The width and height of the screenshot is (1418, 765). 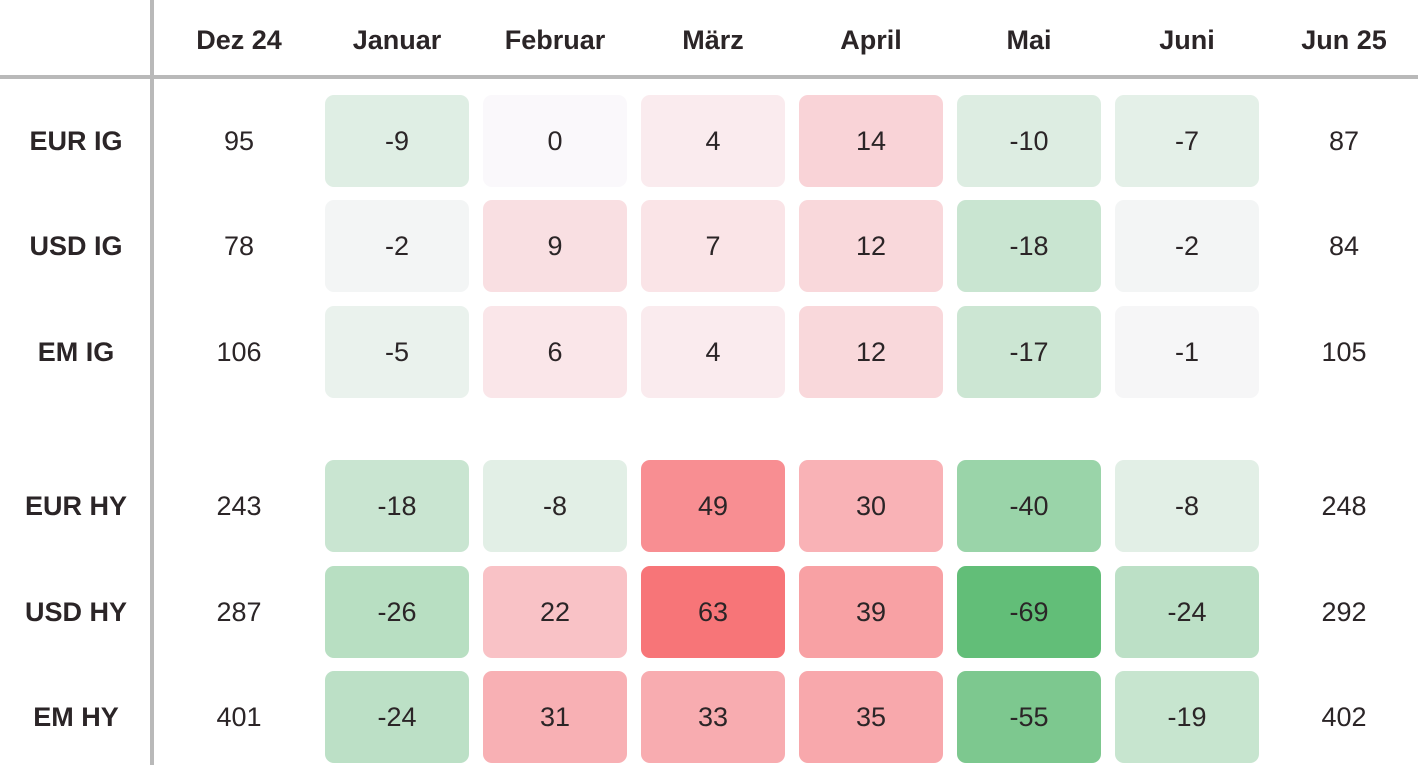 I want to click on header-row-divider, so click(x=709, y=77).